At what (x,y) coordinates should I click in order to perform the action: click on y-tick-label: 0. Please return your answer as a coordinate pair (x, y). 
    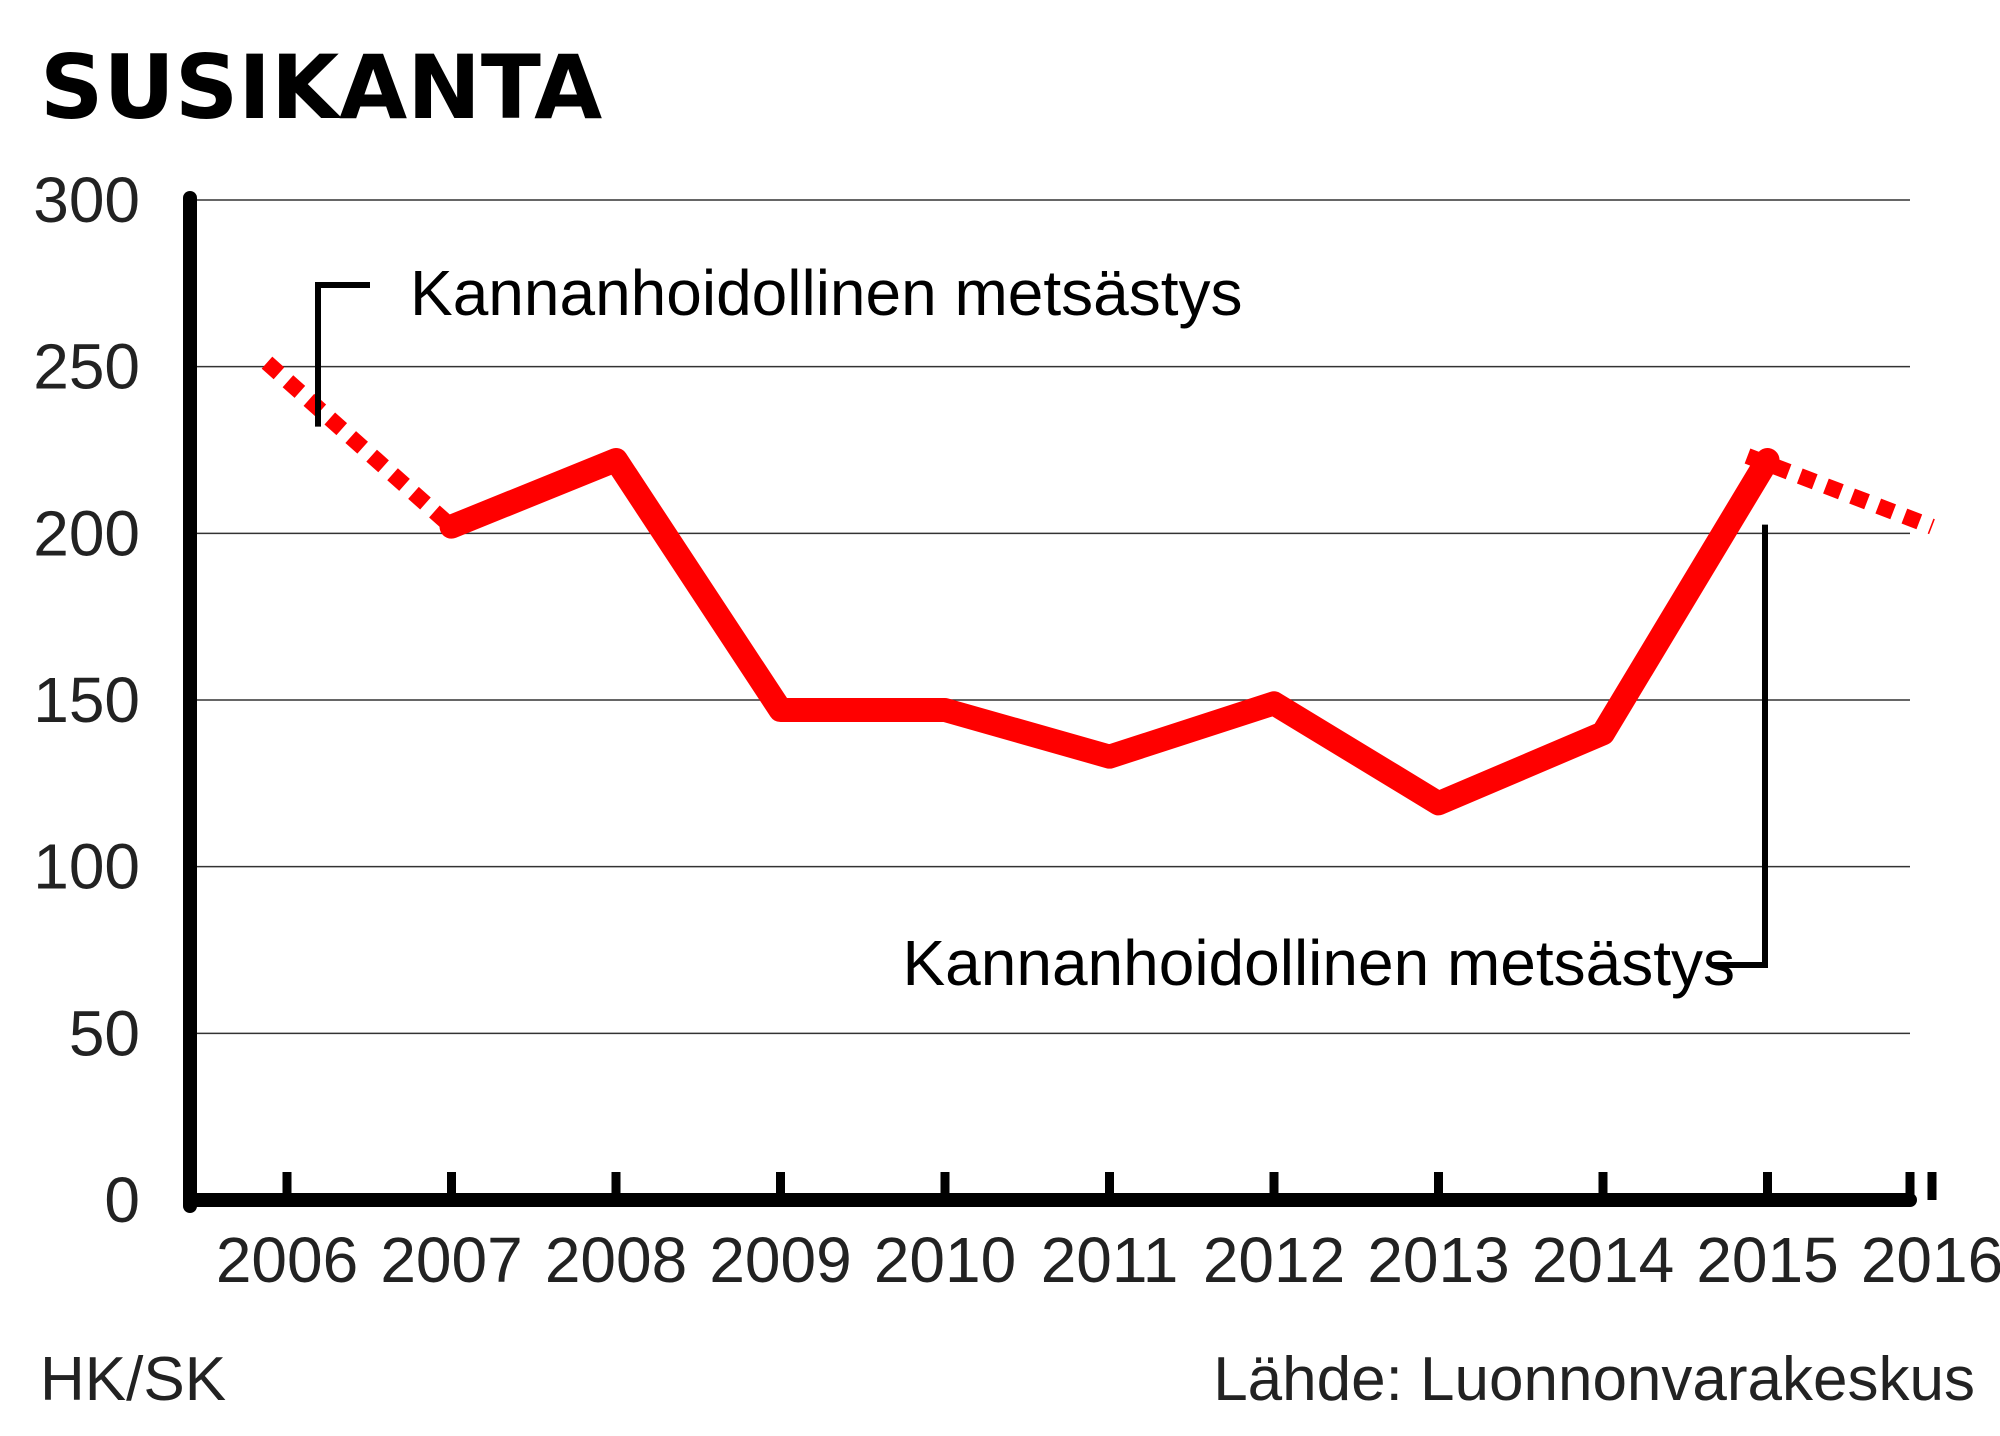
    Looking at the image, I should click on (122, 1200).